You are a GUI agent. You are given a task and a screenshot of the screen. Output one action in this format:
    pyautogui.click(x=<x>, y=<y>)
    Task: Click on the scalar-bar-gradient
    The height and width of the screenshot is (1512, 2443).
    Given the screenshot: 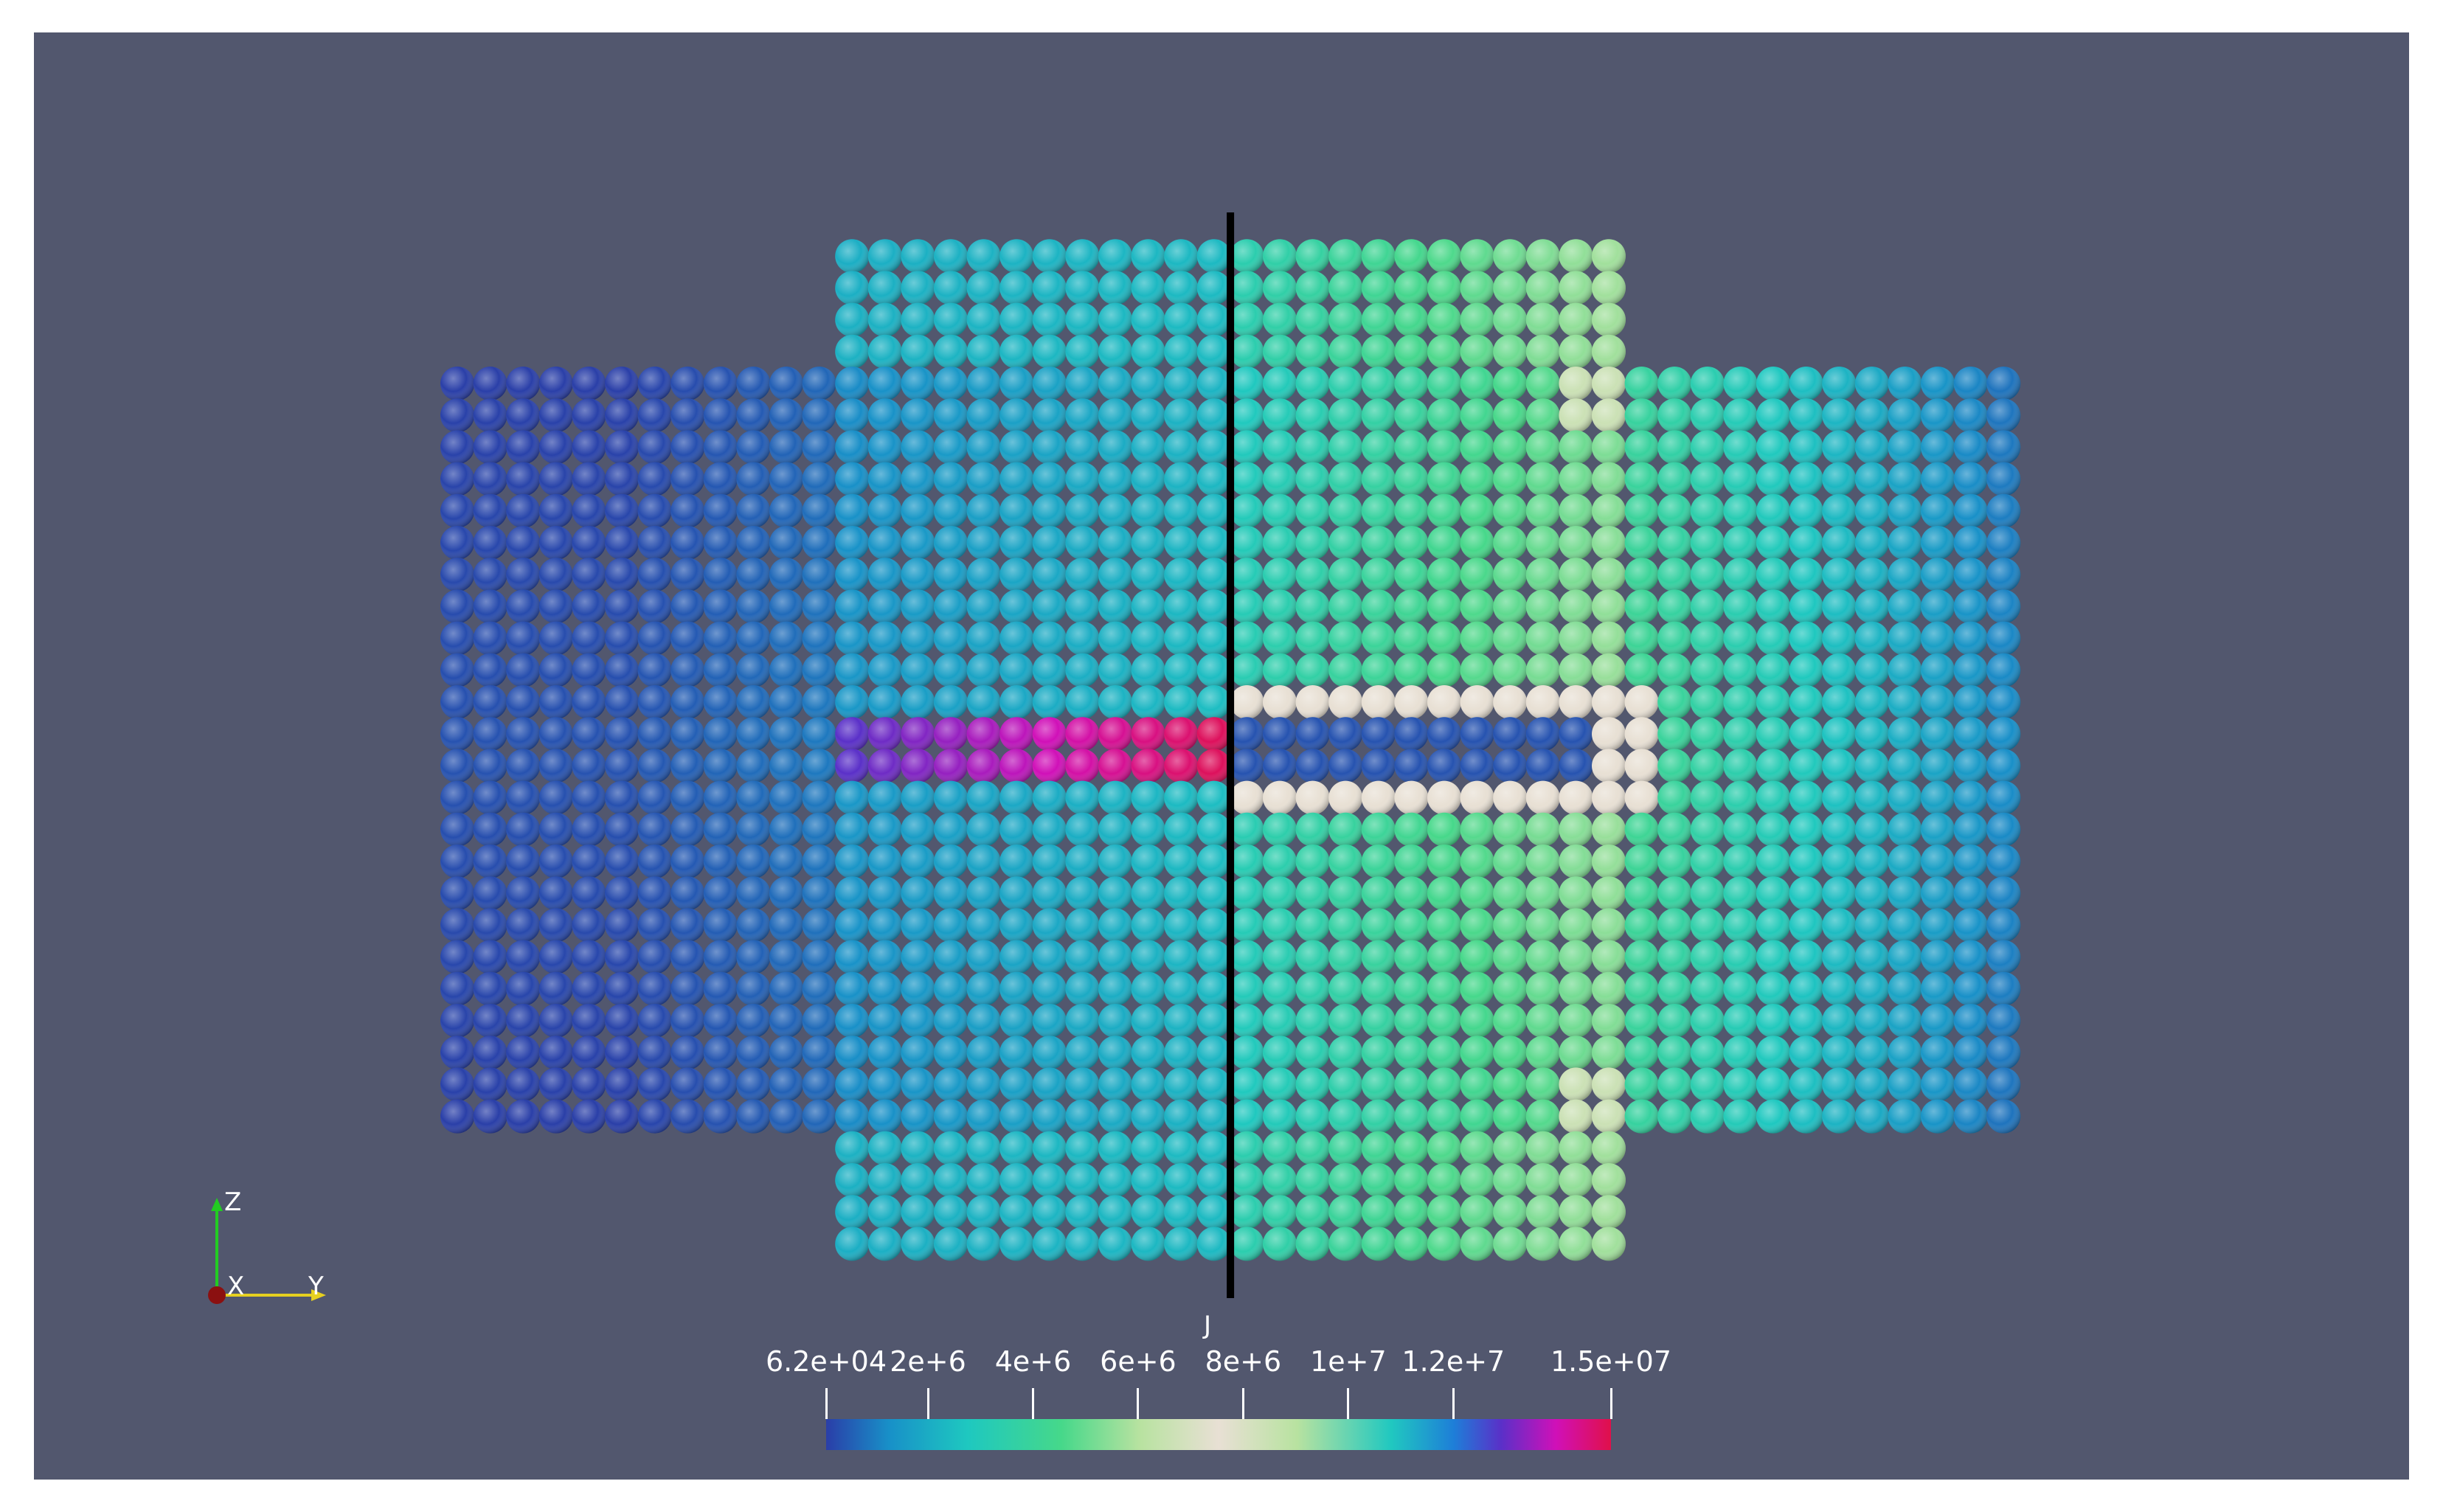 What is the action you would take?
    pyautogui.click(x=1218, y=1434)
    